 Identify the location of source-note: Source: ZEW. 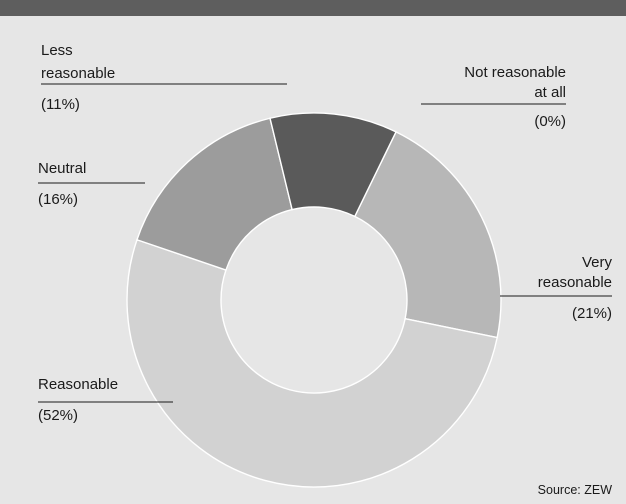
(575, 490).